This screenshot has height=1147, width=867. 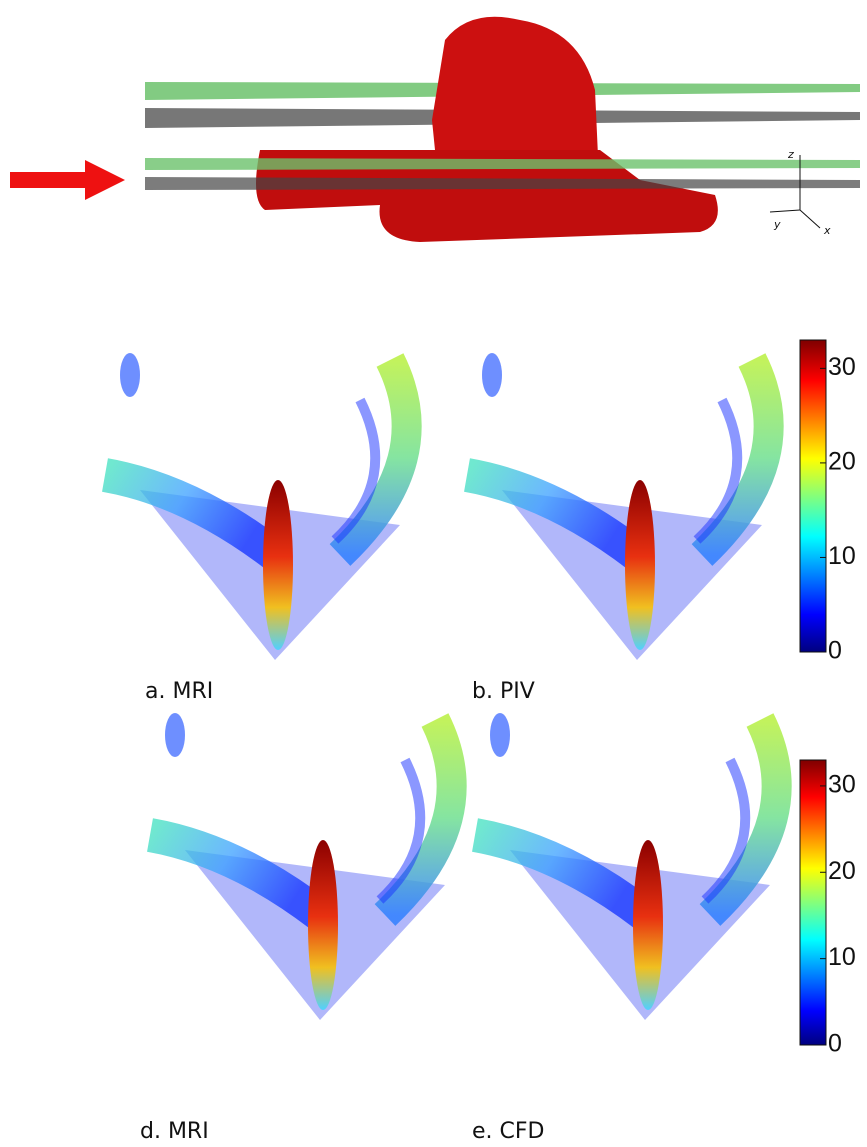 What do you see at coordinates (777, 224) in the screenshot?
I see `axis-label: y` at bounding box center [777, 224].